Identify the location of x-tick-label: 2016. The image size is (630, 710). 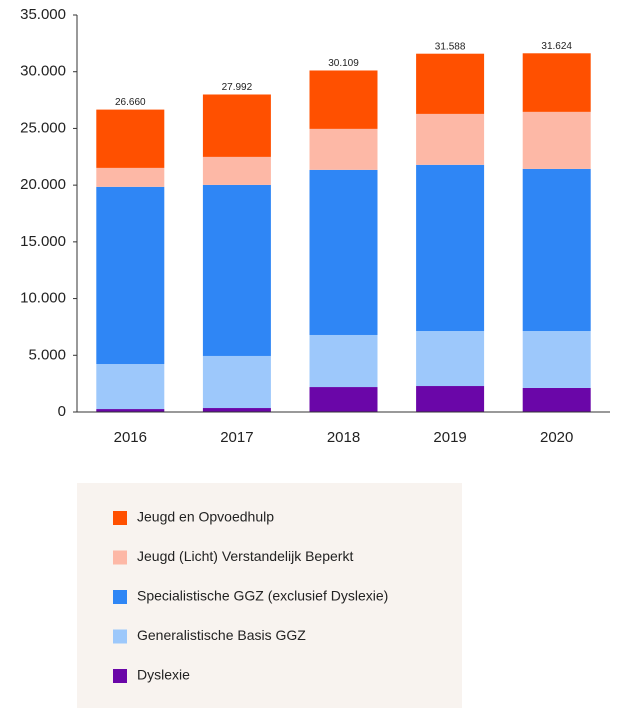
(130, 437).